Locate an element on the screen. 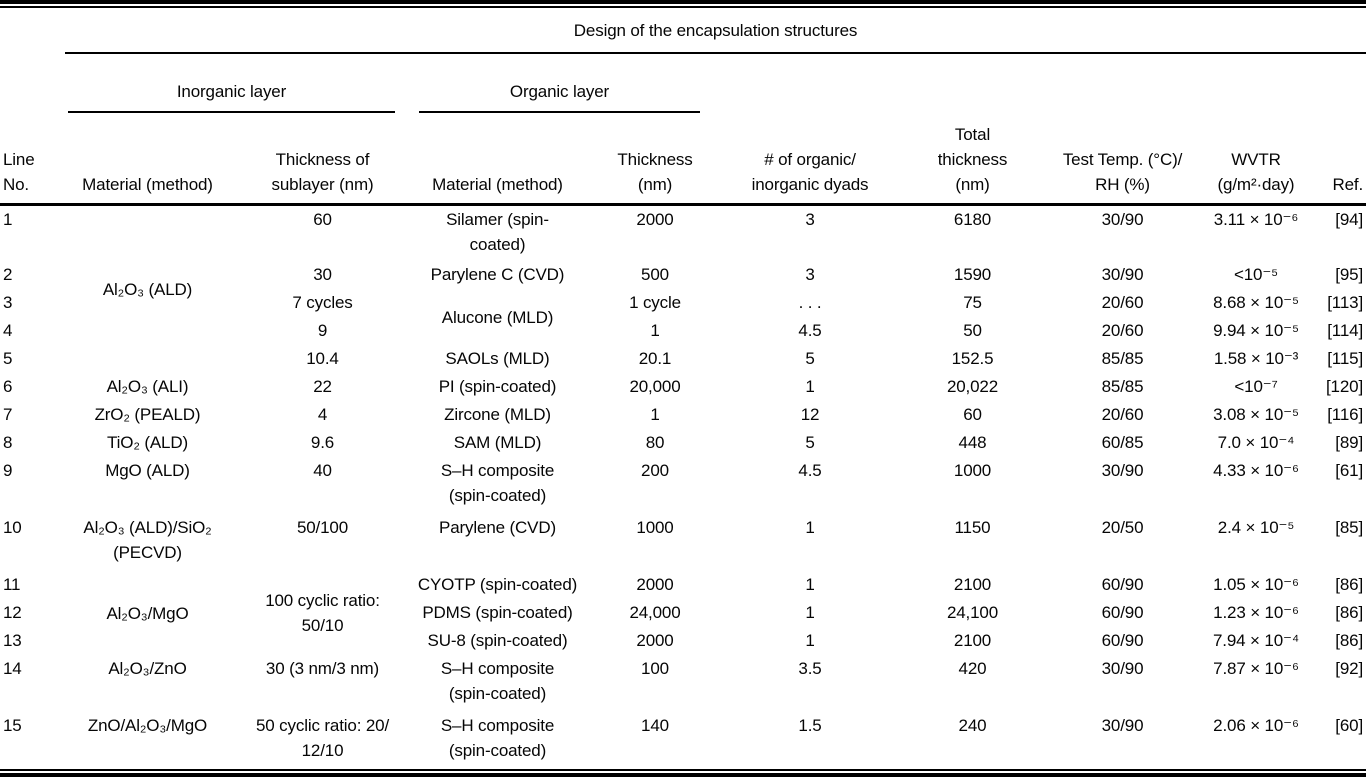 The width and height of the screenshot is (1366, 777). cell-wvtr: 8.68 × 10⁻⁵ is located at coordinates (1256, 302).